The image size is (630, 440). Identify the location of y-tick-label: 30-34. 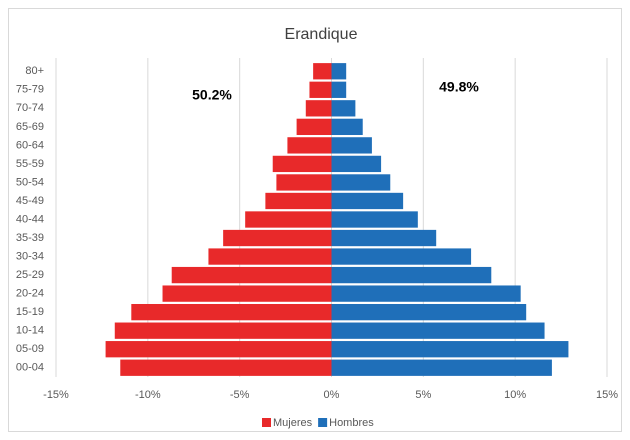
(30, 256).